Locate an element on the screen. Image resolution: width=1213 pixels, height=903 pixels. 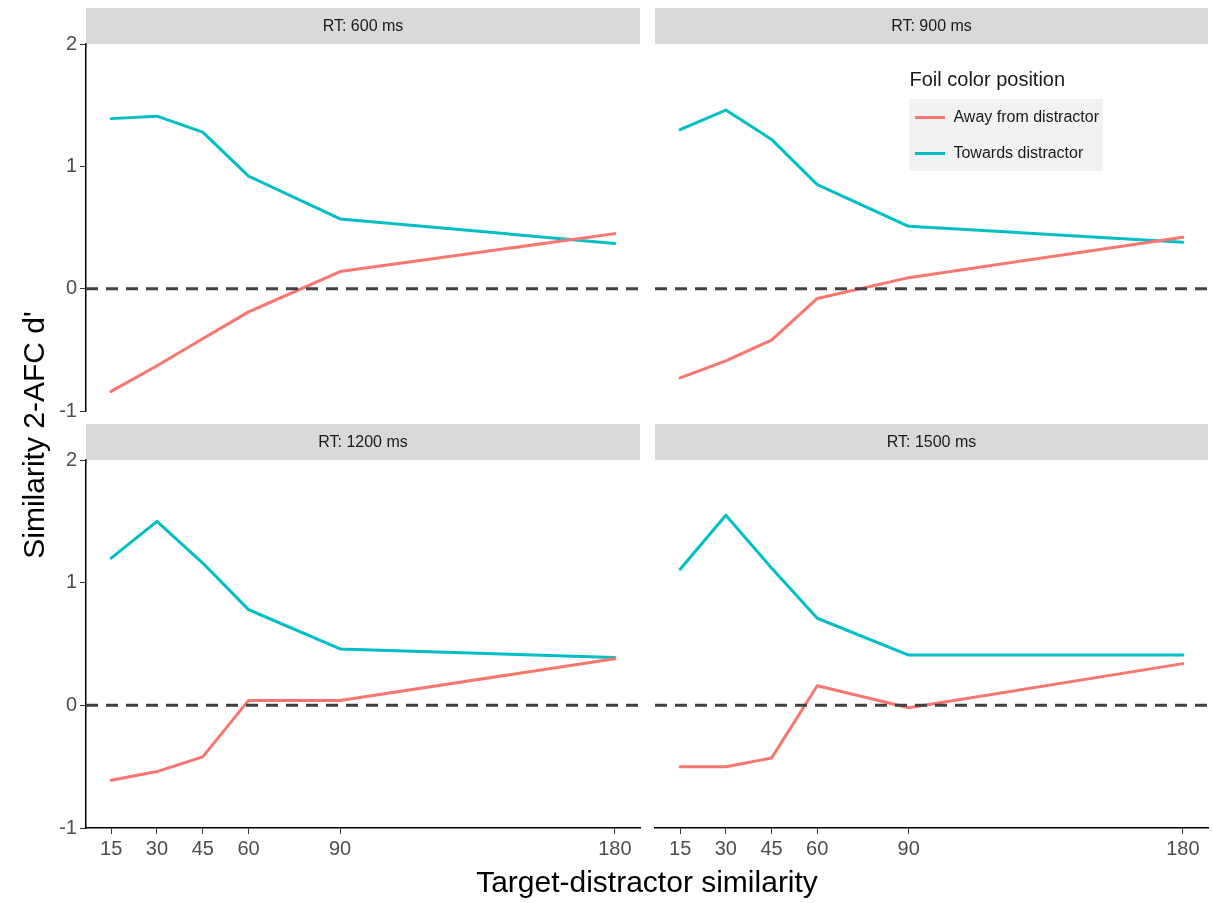
legend-label: Away from distractor is located at coordinates (1026, 117).